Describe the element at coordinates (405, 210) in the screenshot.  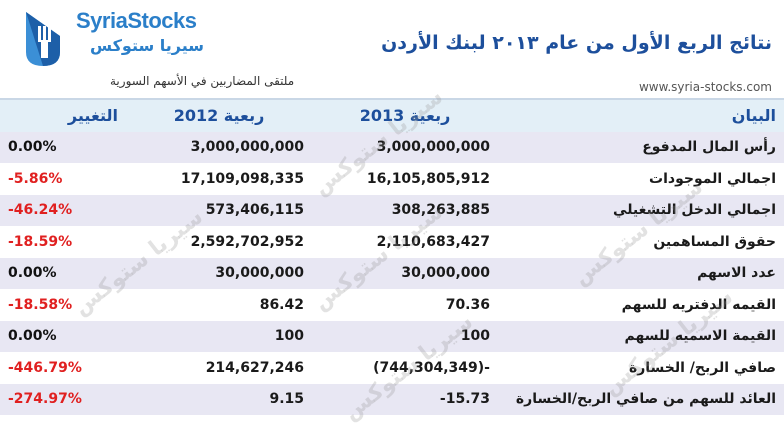
I see `q2013-cell: 308,263,885` at that location.